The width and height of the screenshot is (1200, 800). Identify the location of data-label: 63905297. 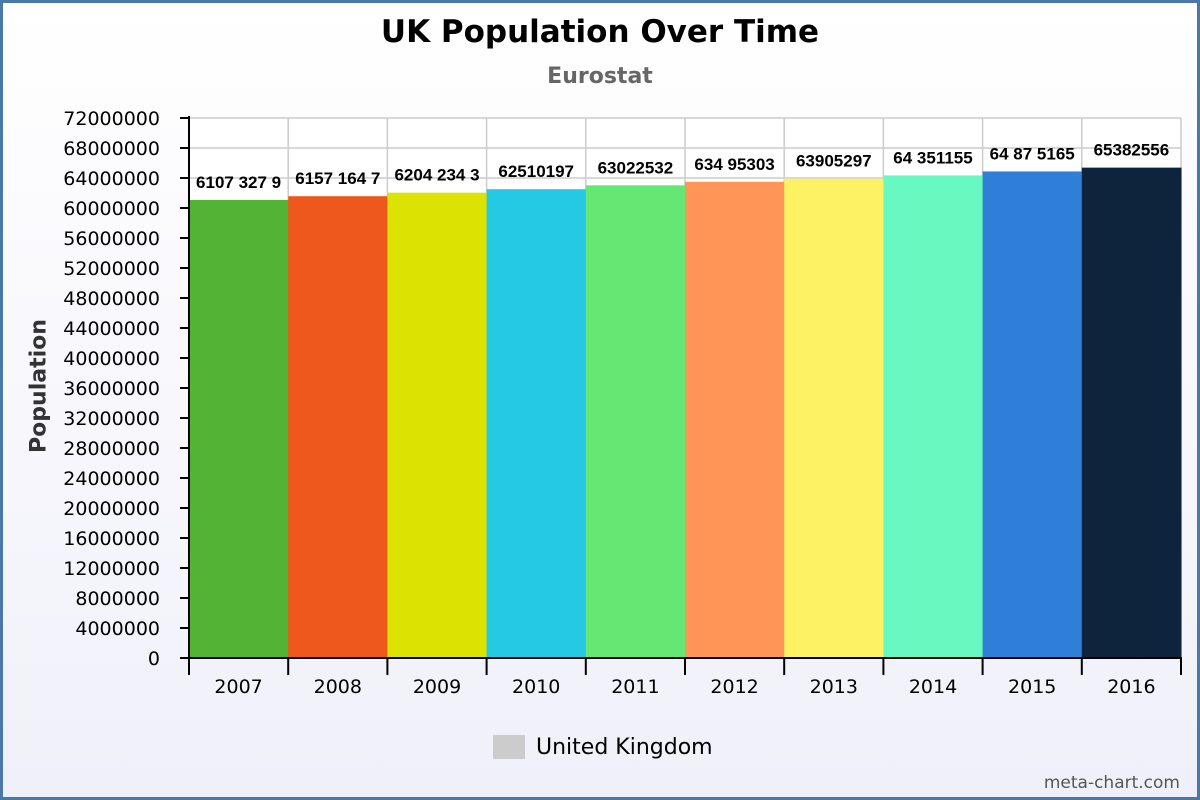
(834, 161).